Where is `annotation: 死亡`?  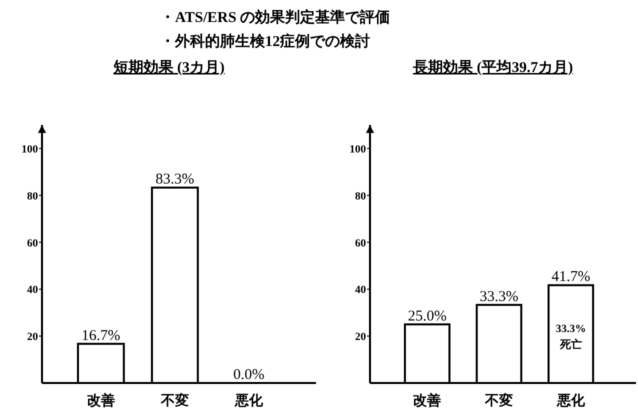 annotation: 死亡 is located at coordinates (571, 345).